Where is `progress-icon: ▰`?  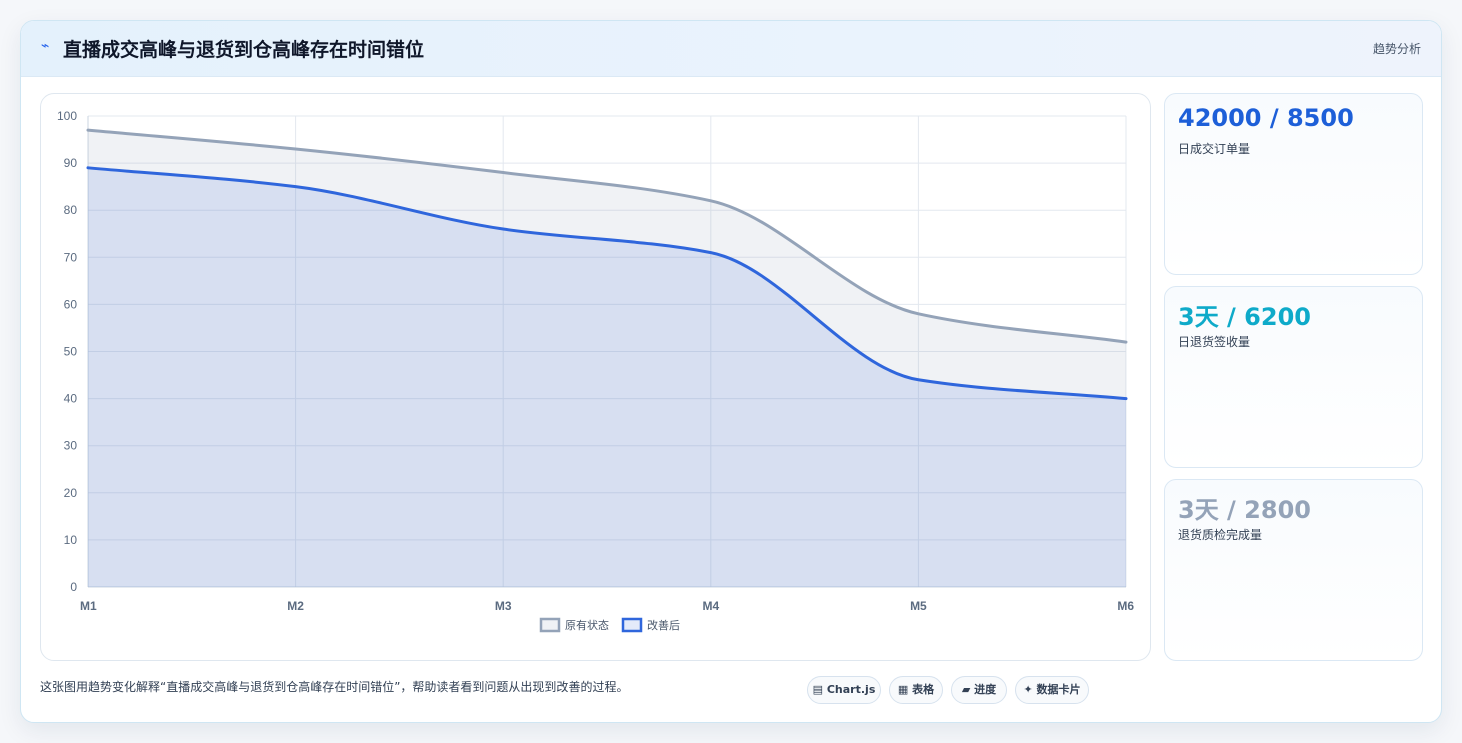
progress-icon: ▰ is located at coordinates (966, 689).